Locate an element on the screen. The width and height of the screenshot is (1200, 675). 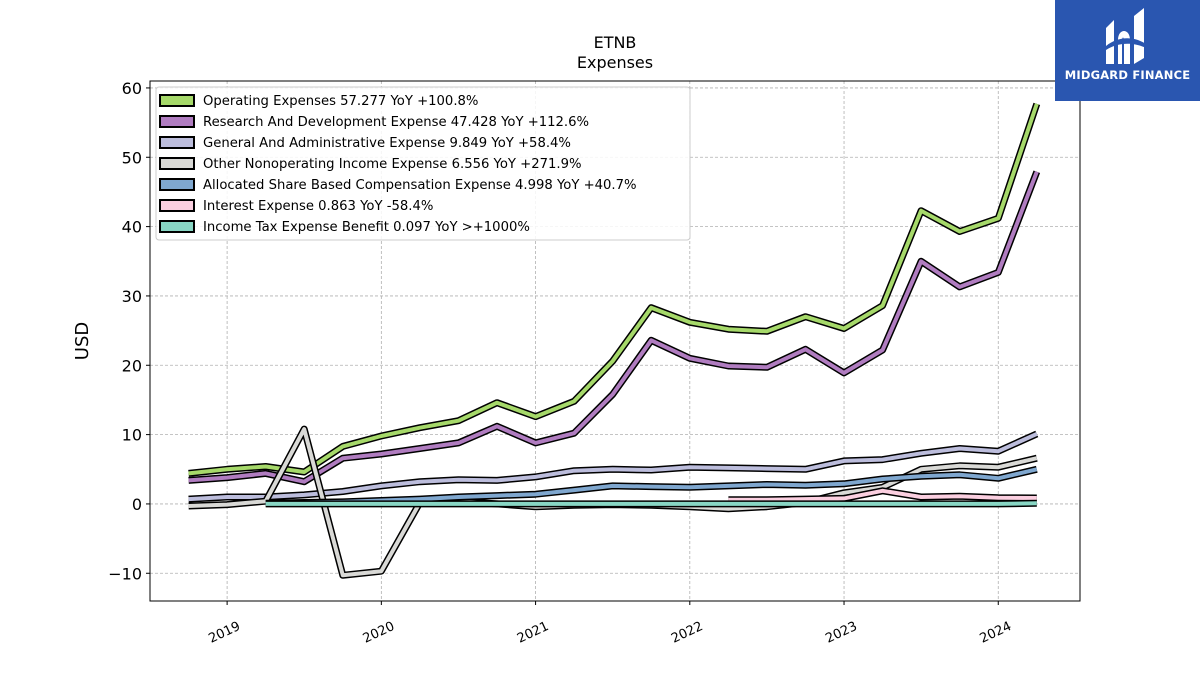
legend-label: Interest Expense 0.863 YoY -58.4% is located at coordinates (318, 206).